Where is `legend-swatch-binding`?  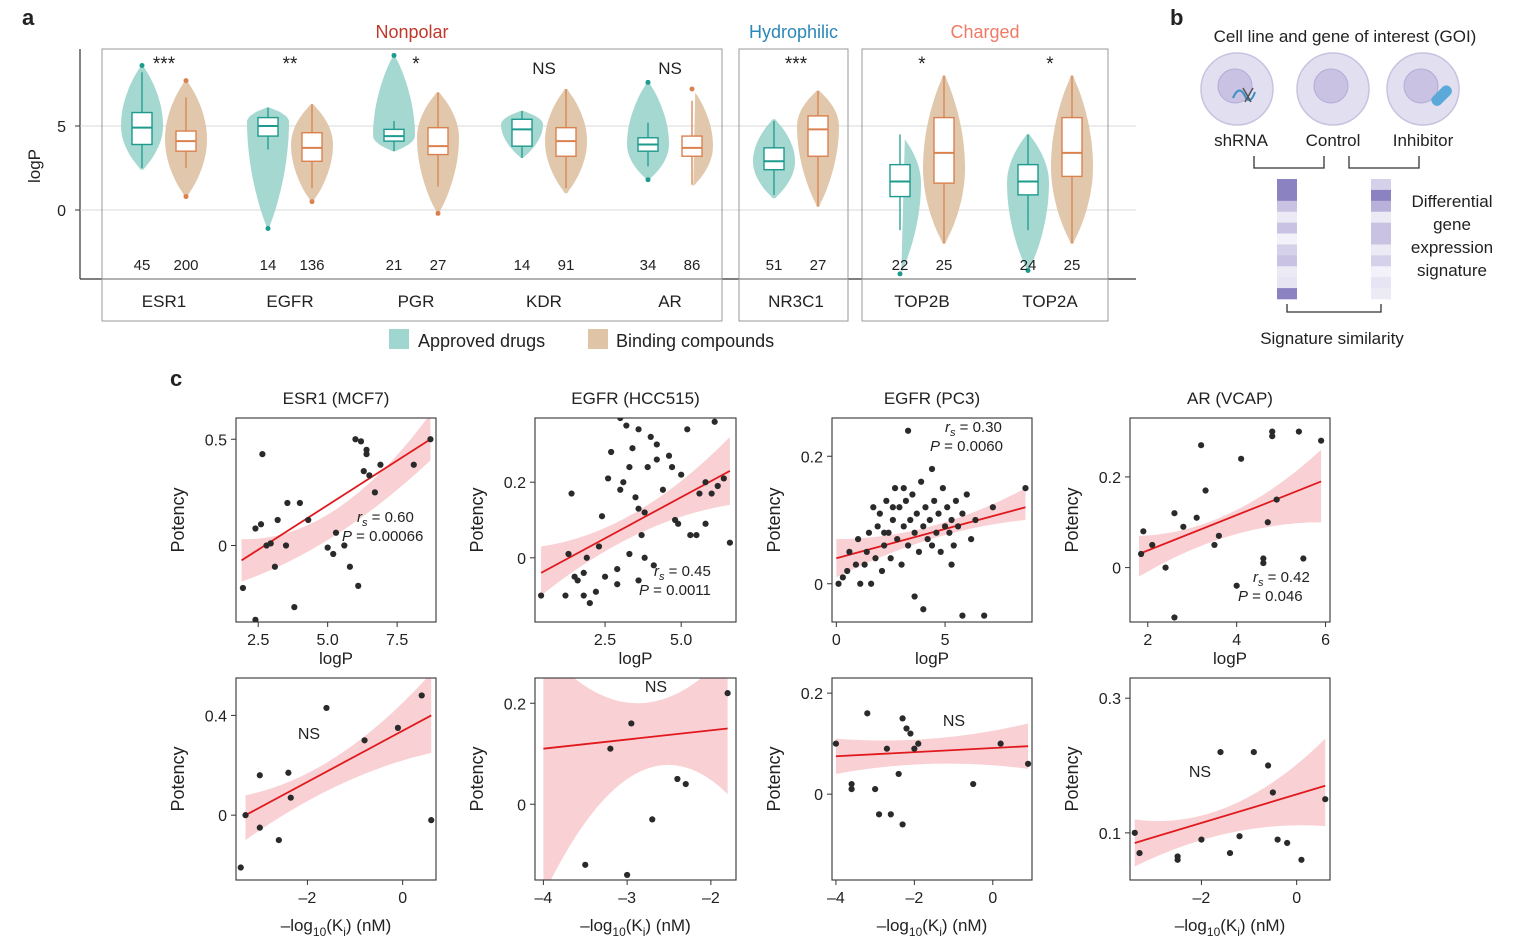 legend-swatch-binding is located at coordinates (598, 339).